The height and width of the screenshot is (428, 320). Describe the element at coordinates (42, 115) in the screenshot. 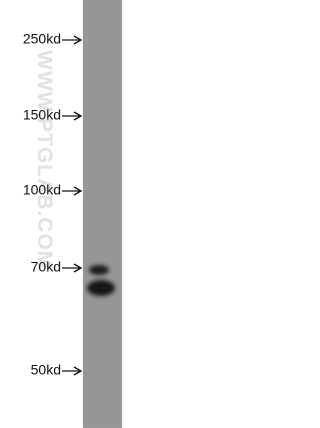

I see `marker-label: 150kd` at that location.